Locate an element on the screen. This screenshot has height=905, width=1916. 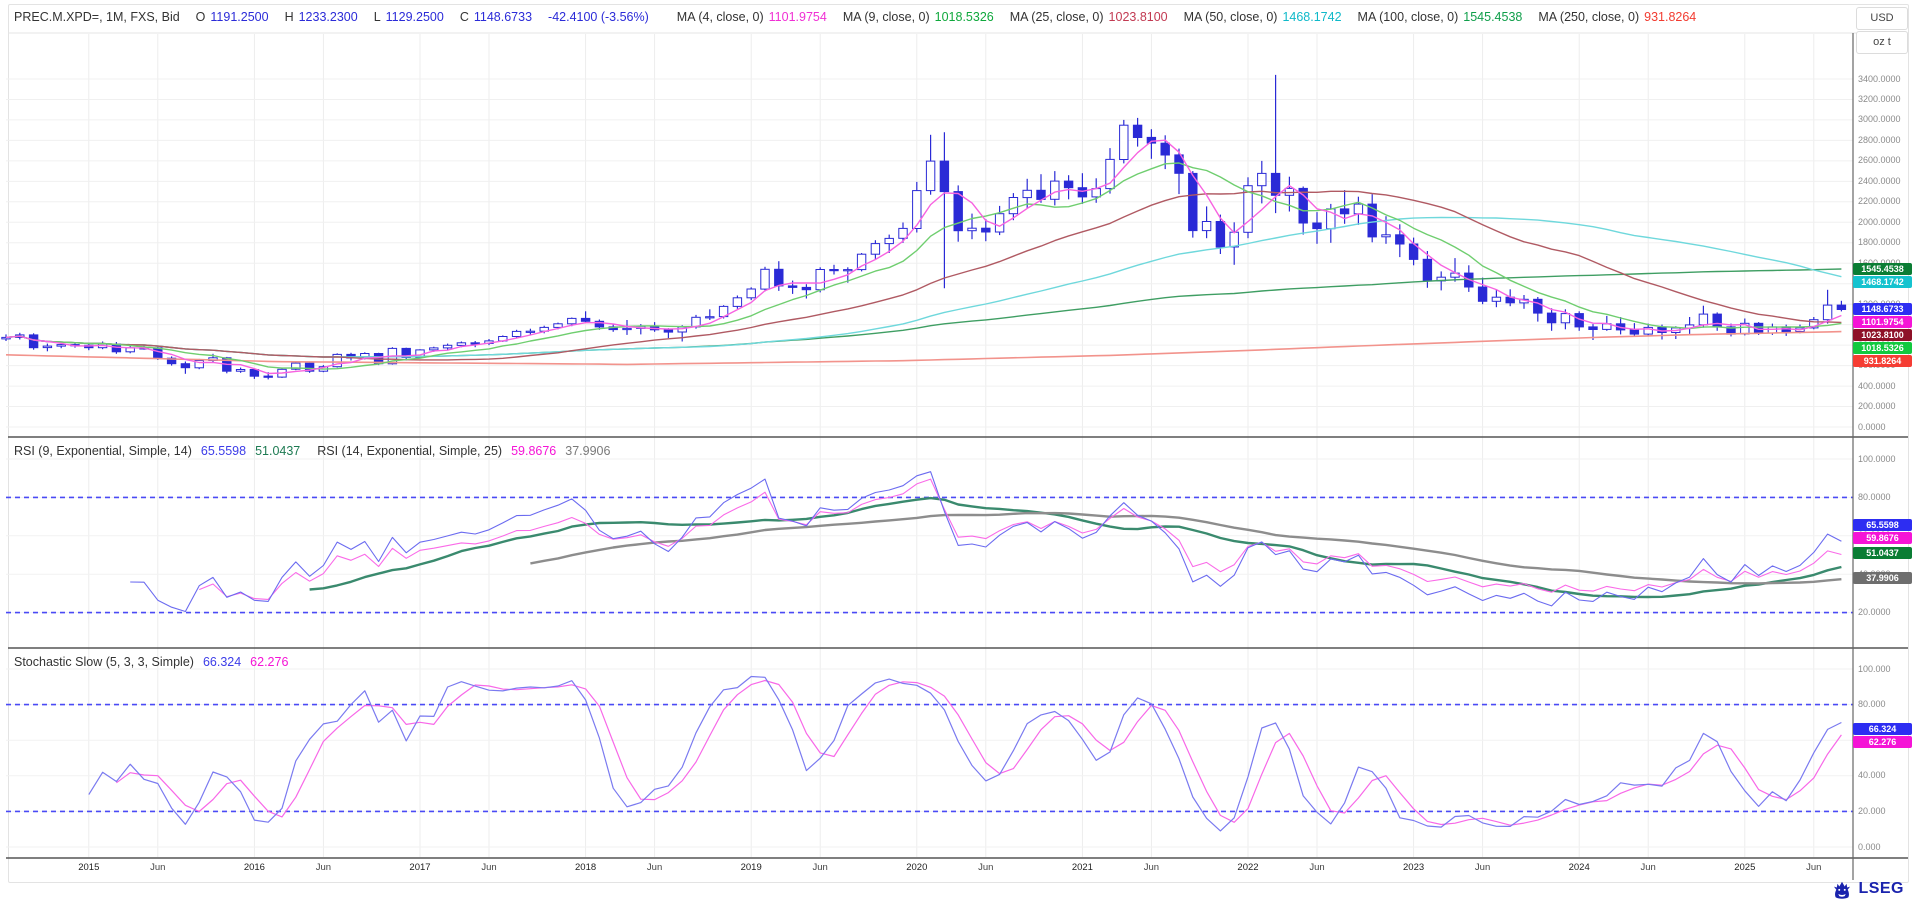
rsi-value-2: 51.0437 is located at coordinates (278, 451).